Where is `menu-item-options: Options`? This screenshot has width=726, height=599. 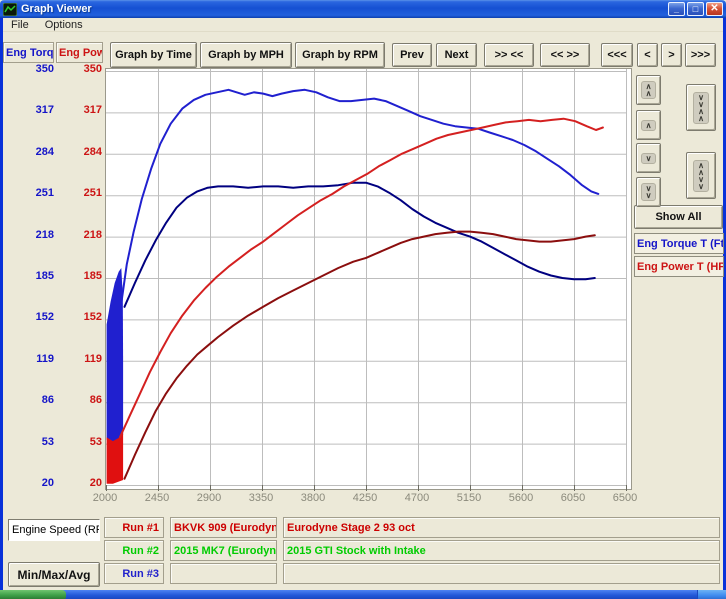
menu-item-options: Options is located at coordinates (63, 24).